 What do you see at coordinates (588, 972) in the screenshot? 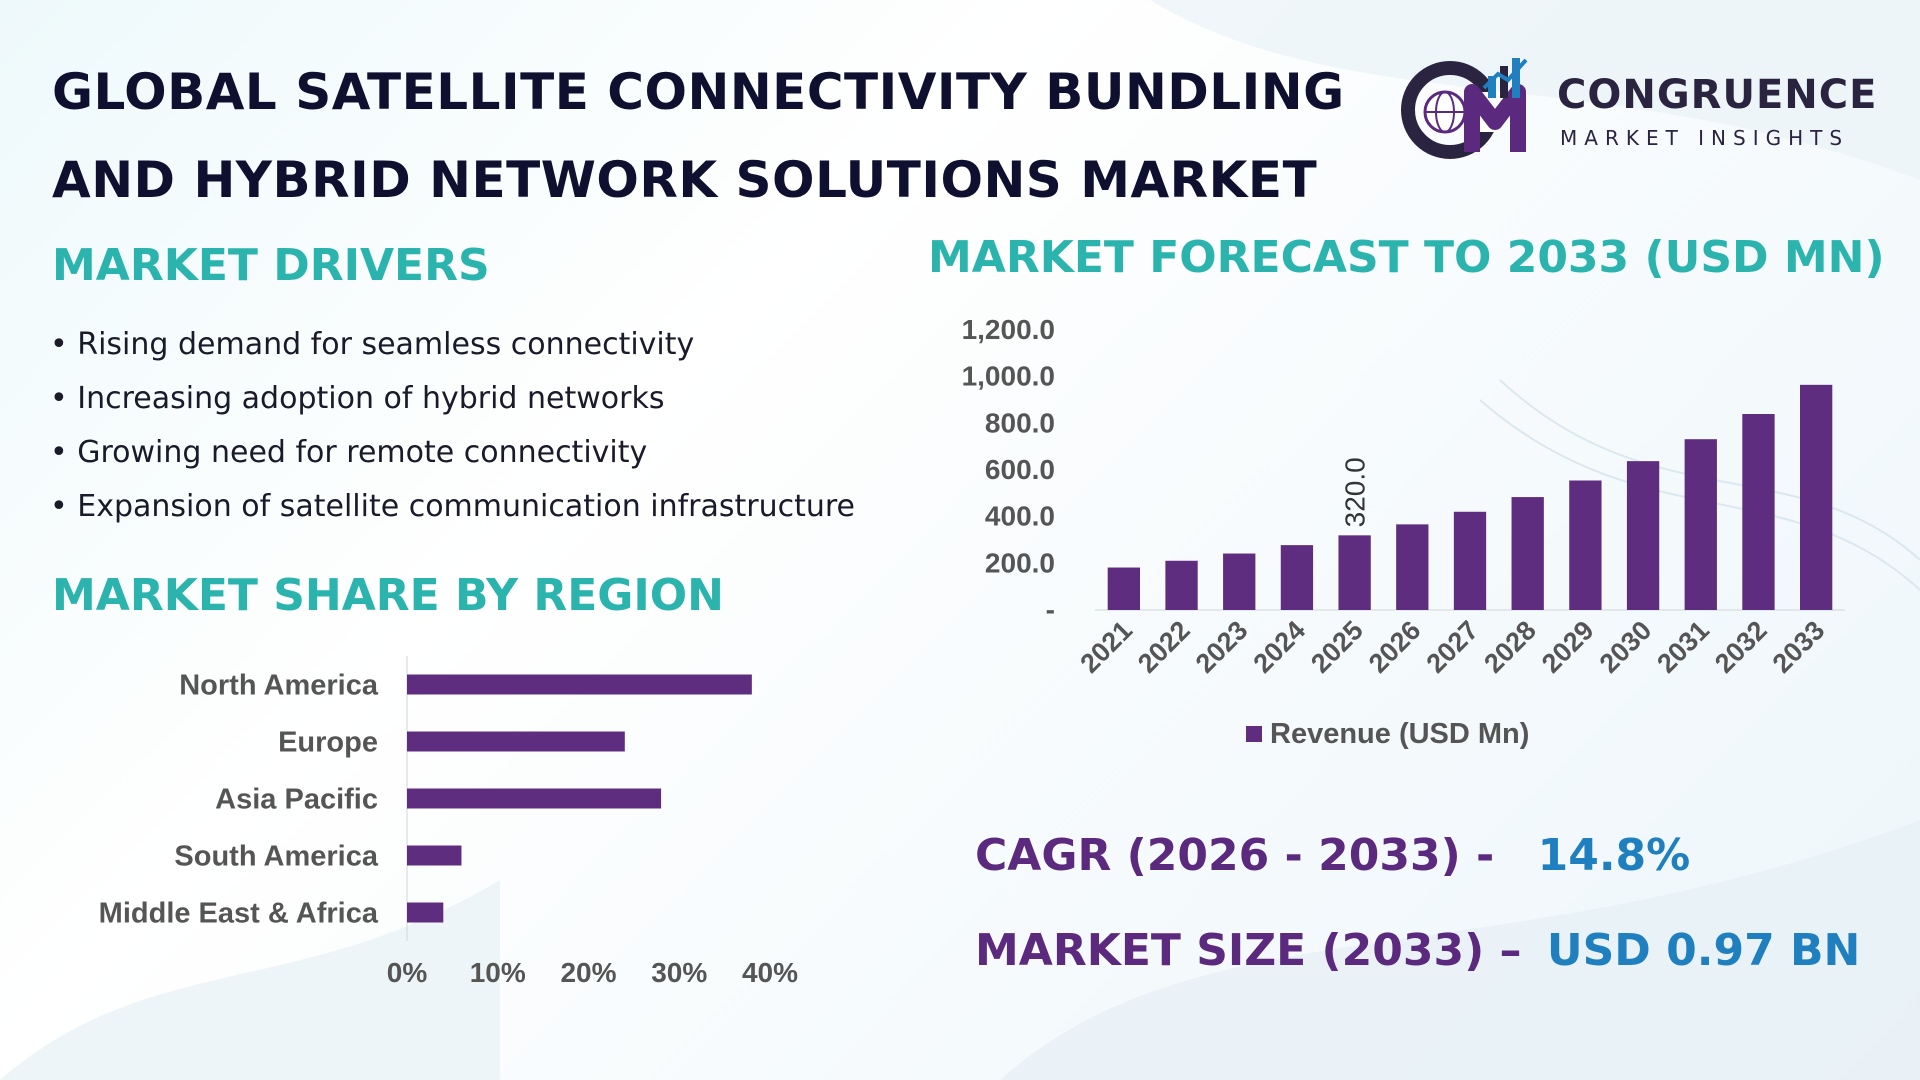
I see `x-tick-label: 20%` at bounding box center [588, 972].